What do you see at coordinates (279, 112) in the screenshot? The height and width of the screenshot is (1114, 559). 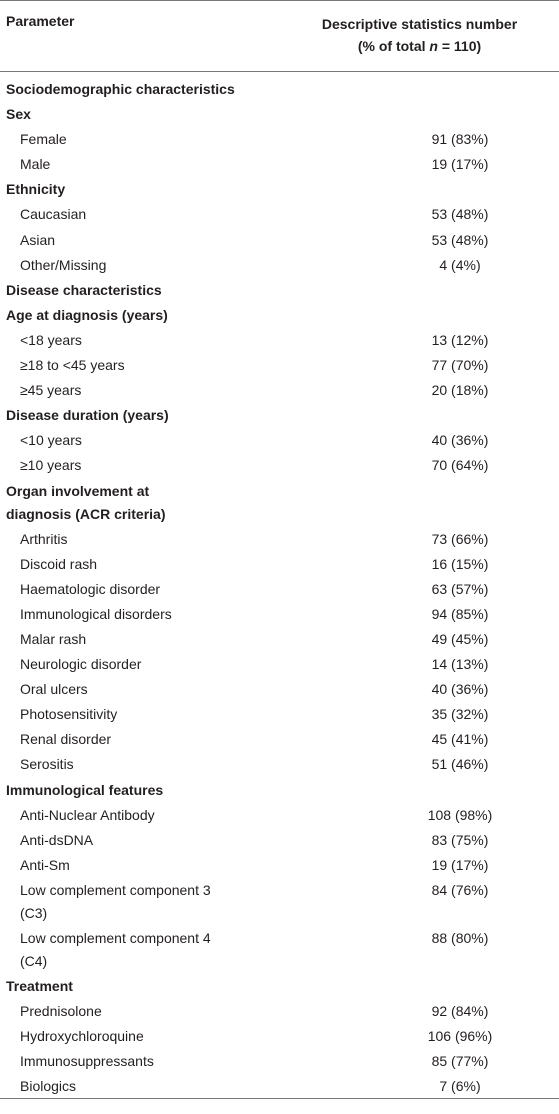 I see `table-row: Sex` at bounding box center [279, 112].